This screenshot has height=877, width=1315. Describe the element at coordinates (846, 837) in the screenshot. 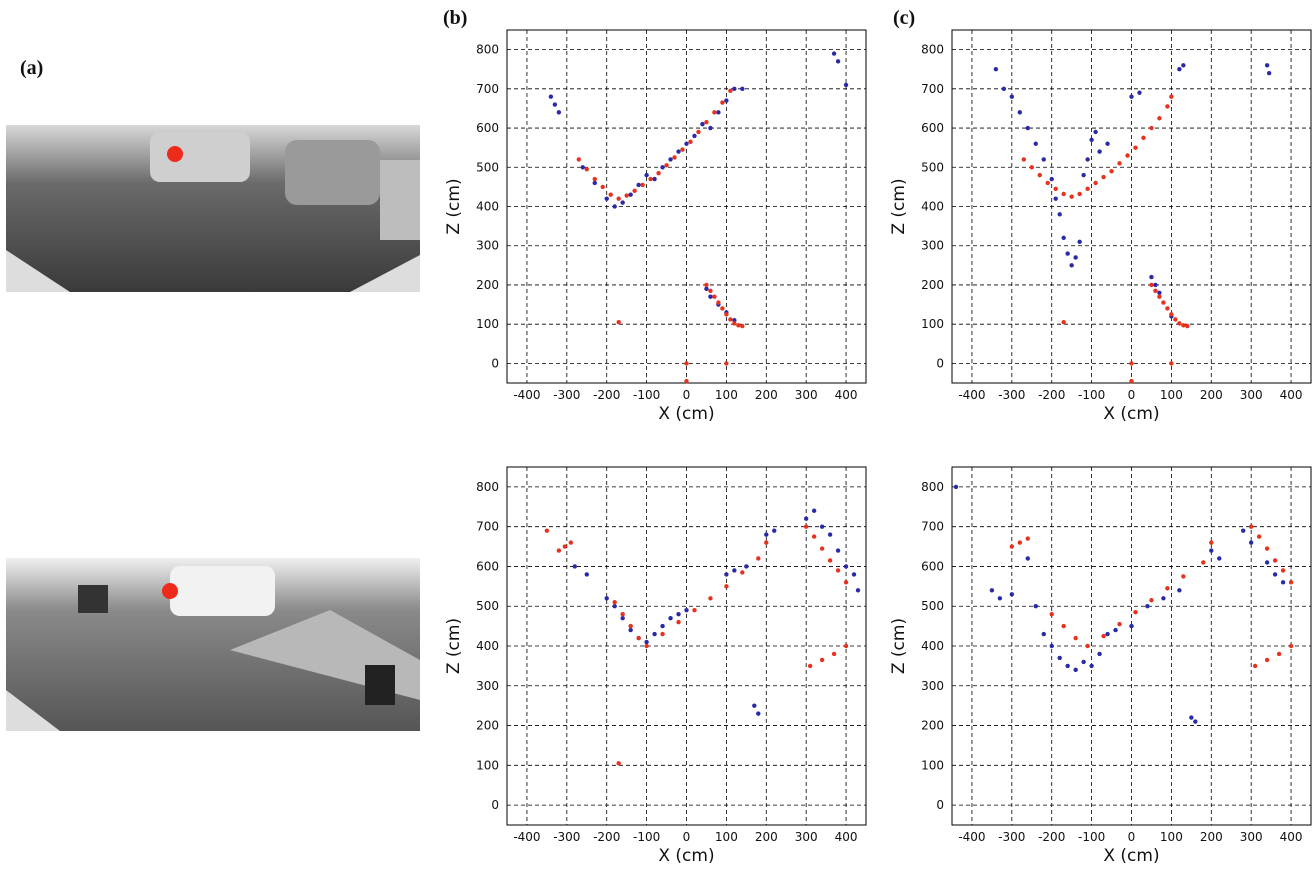

I see `x-tick-label: 400` at that location.